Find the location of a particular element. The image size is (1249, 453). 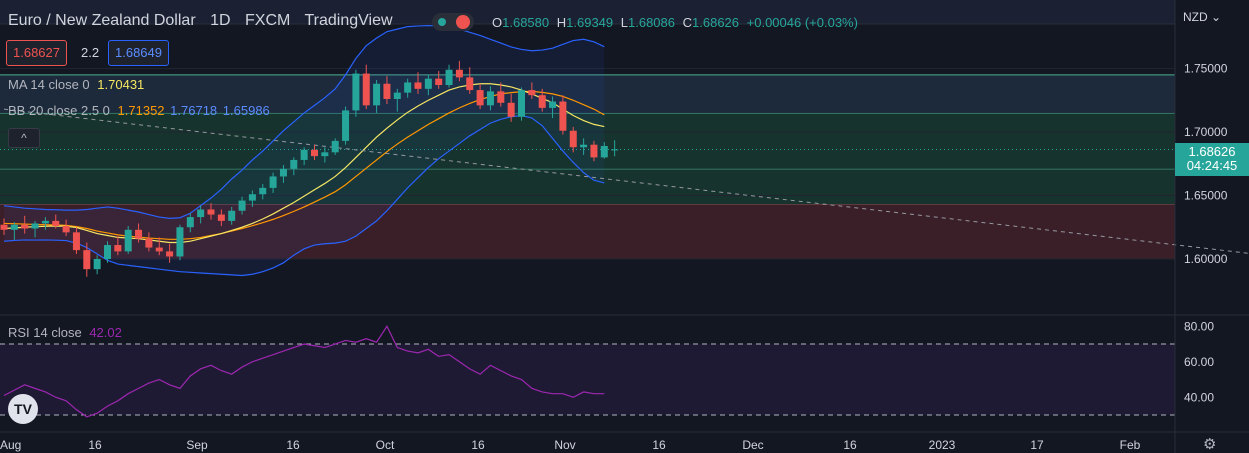

zone-green is located at coordinates (587, 186).